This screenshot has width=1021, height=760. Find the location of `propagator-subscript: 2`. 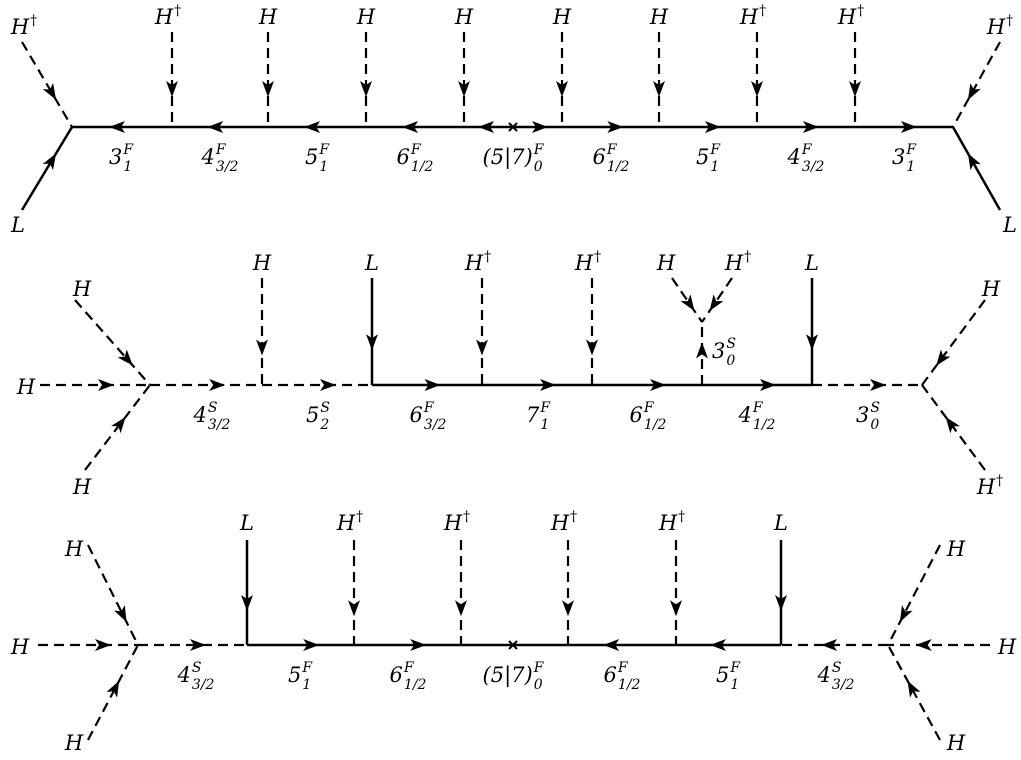

propagator-subscript: 2 is located at coordinates (324, 425).